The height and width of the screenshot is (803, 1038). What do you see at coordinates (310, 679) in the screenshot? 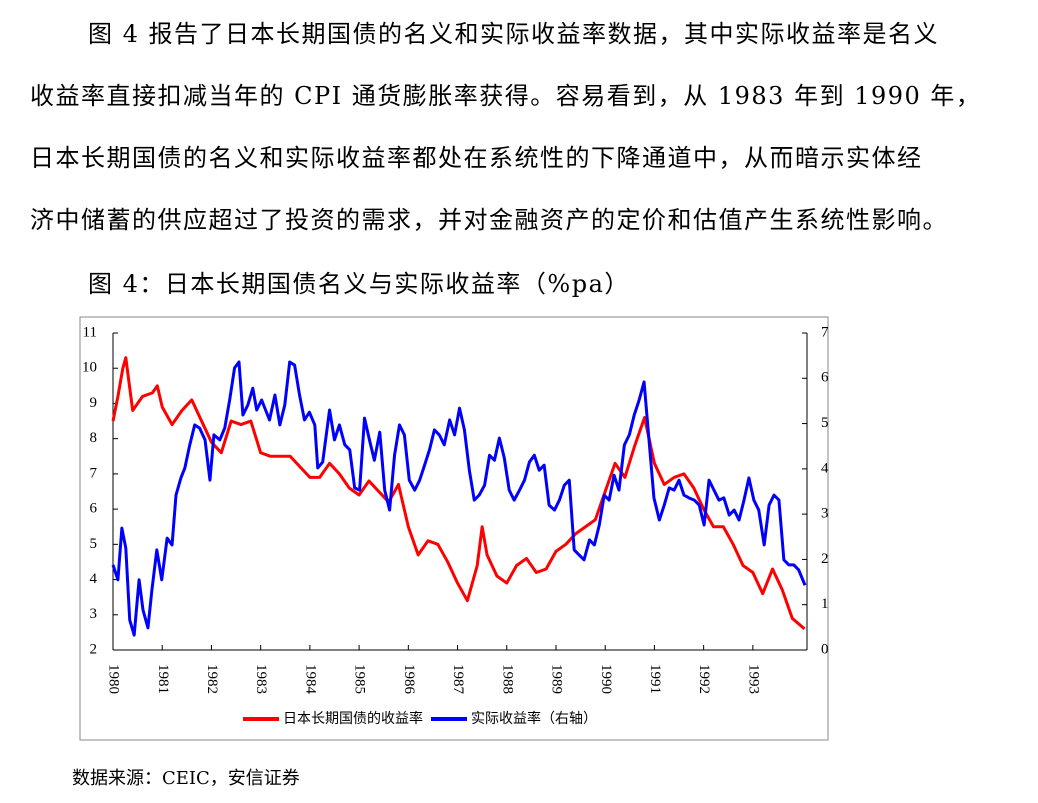
I see `x-tick-label: 1984` at bounding box center [310, 679].